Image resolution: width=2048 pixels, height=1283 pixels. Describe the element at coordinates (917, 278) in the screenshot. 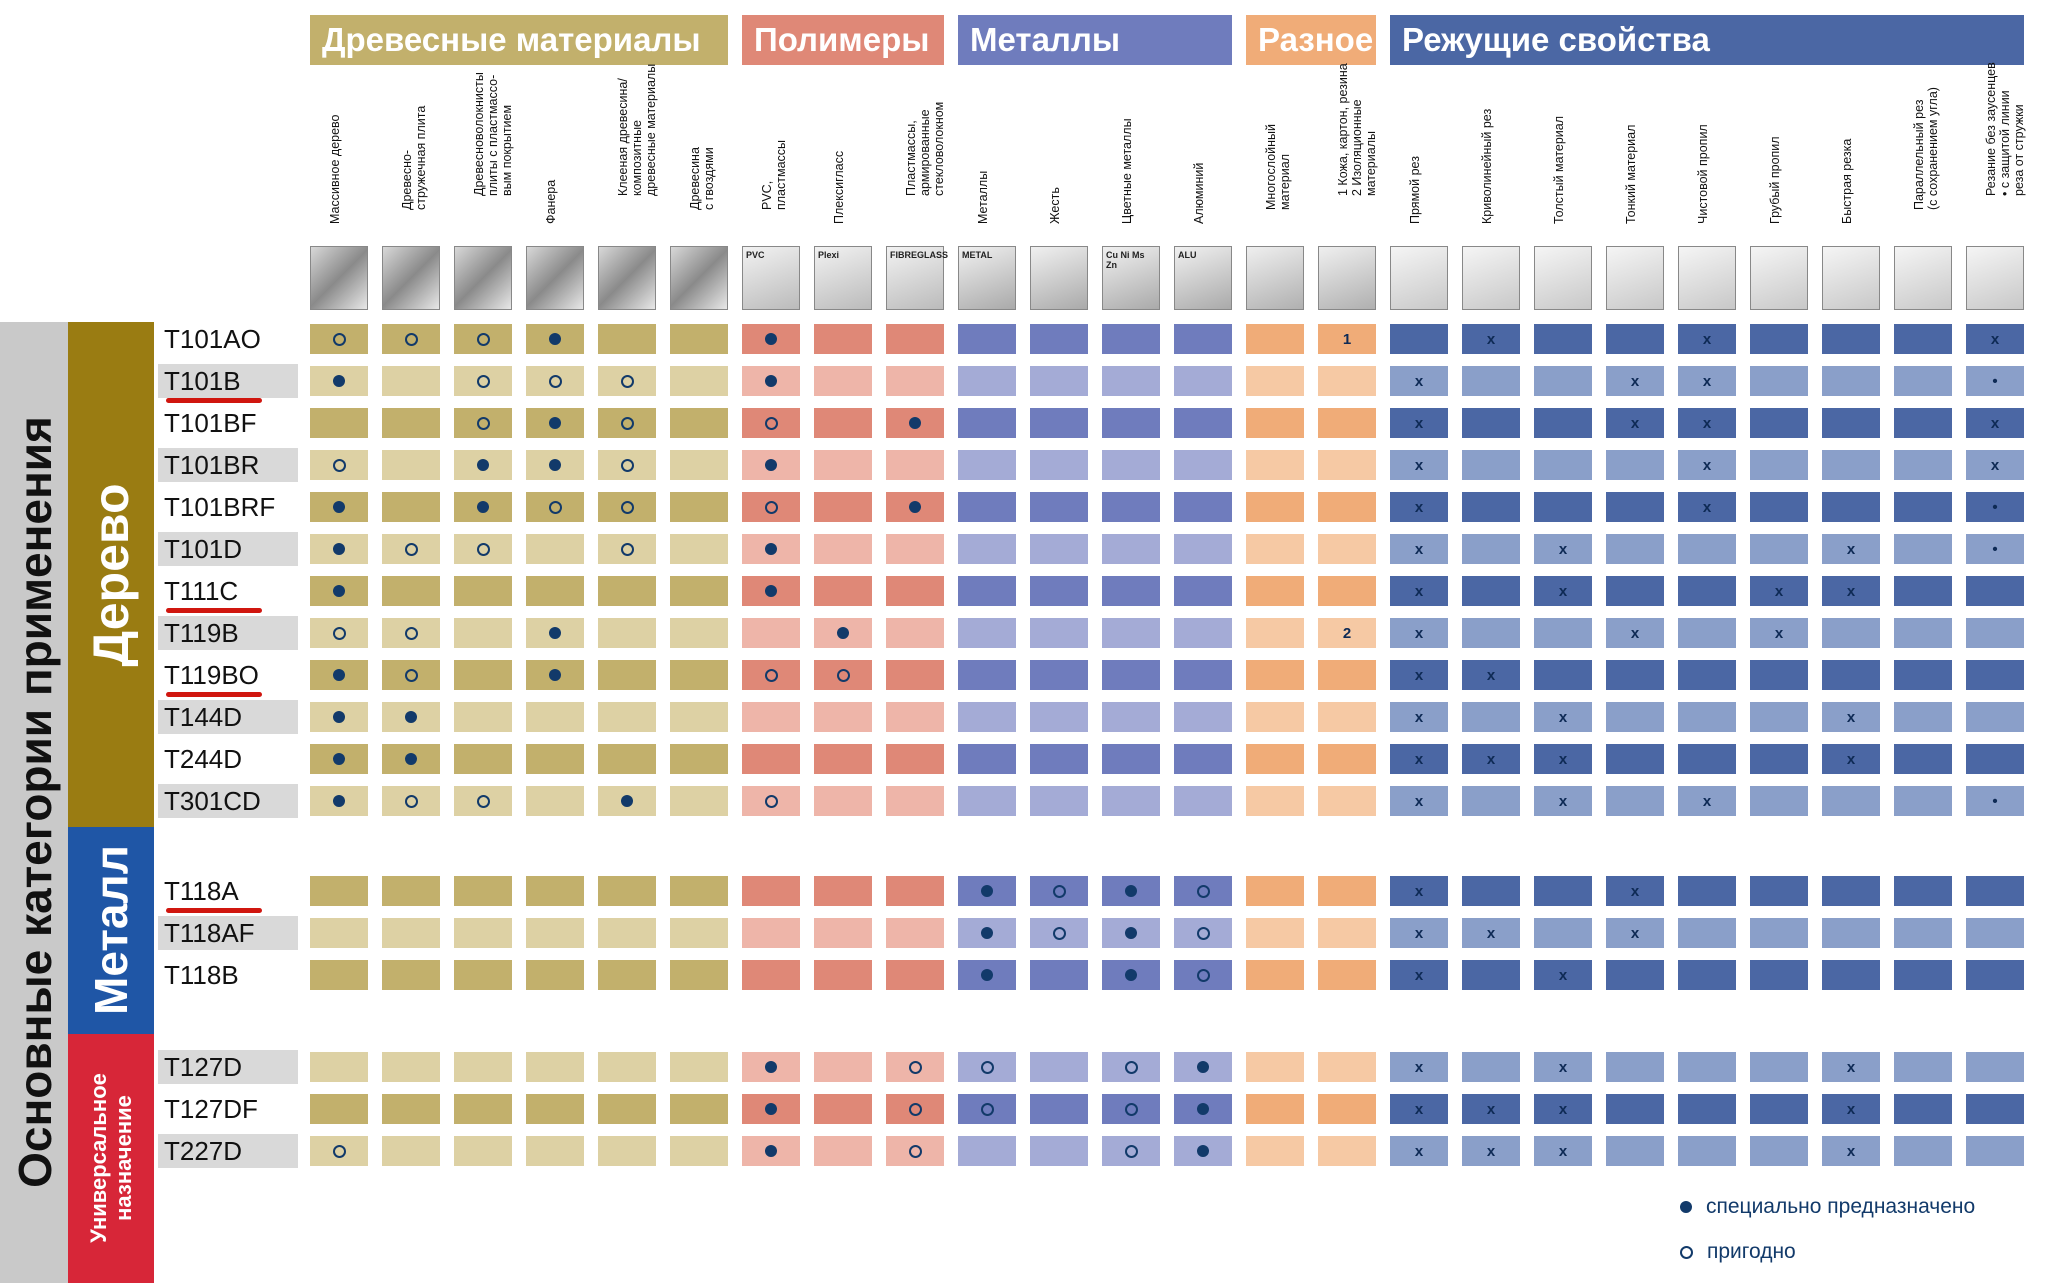

I see `fibreglass-icon: FIBREGLASS` at that location.